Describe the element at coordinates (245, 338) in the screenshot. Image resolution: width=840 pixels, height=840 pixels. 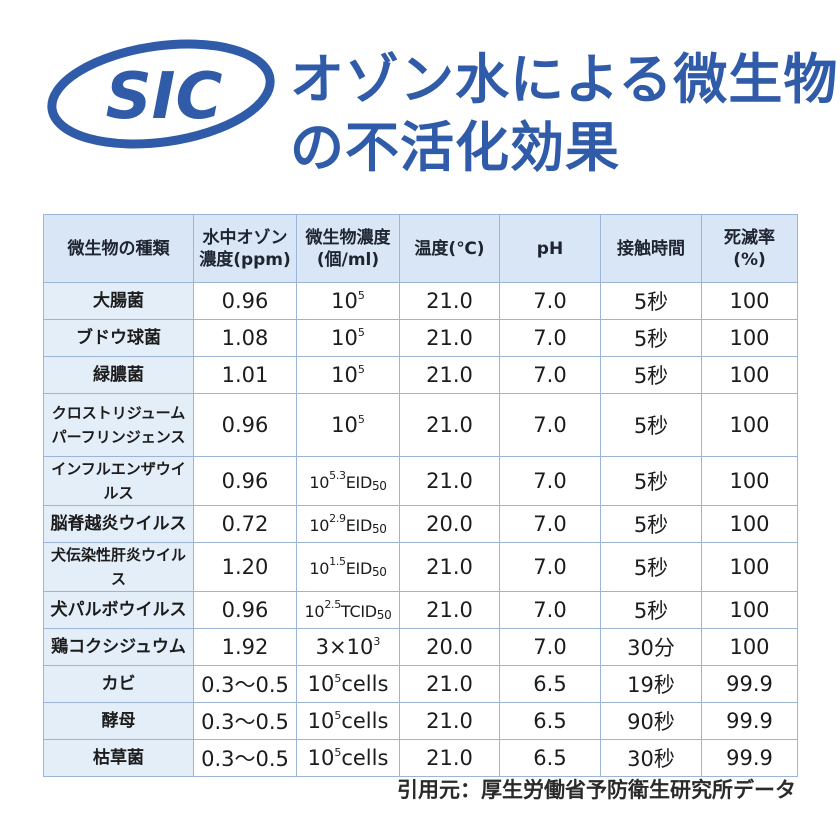
I see `ozone-concentration: 1.08` at that location.